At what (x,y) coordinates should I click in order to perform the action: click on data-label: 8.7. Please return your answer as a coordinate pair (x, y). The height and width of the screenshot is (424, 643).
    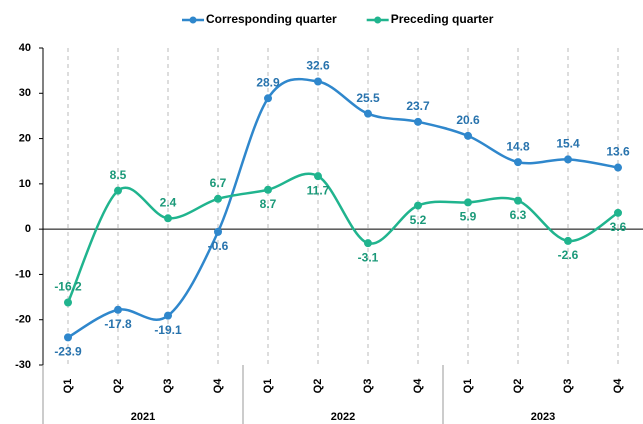
    Looking at the image, I should click on (268, 204).